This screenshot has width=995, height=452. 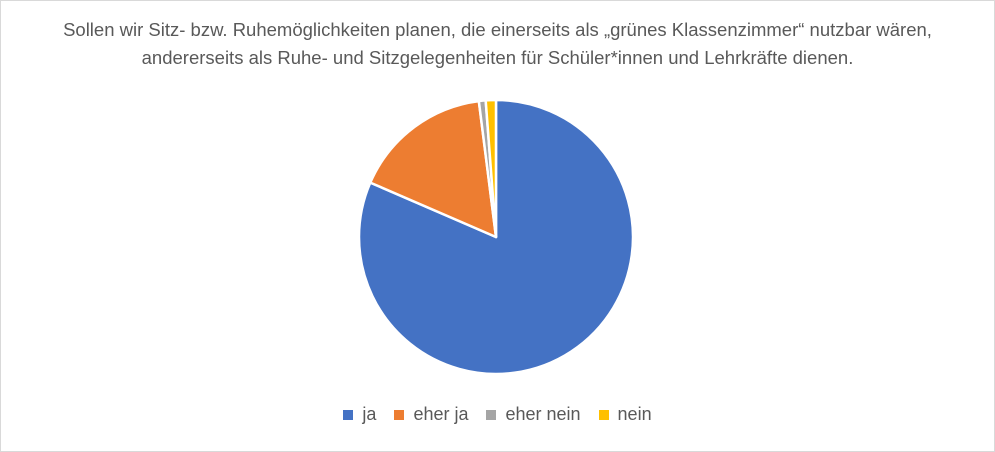 I want to click on legend-item-eher-ja: eher ja, so click(x=431, y=414).